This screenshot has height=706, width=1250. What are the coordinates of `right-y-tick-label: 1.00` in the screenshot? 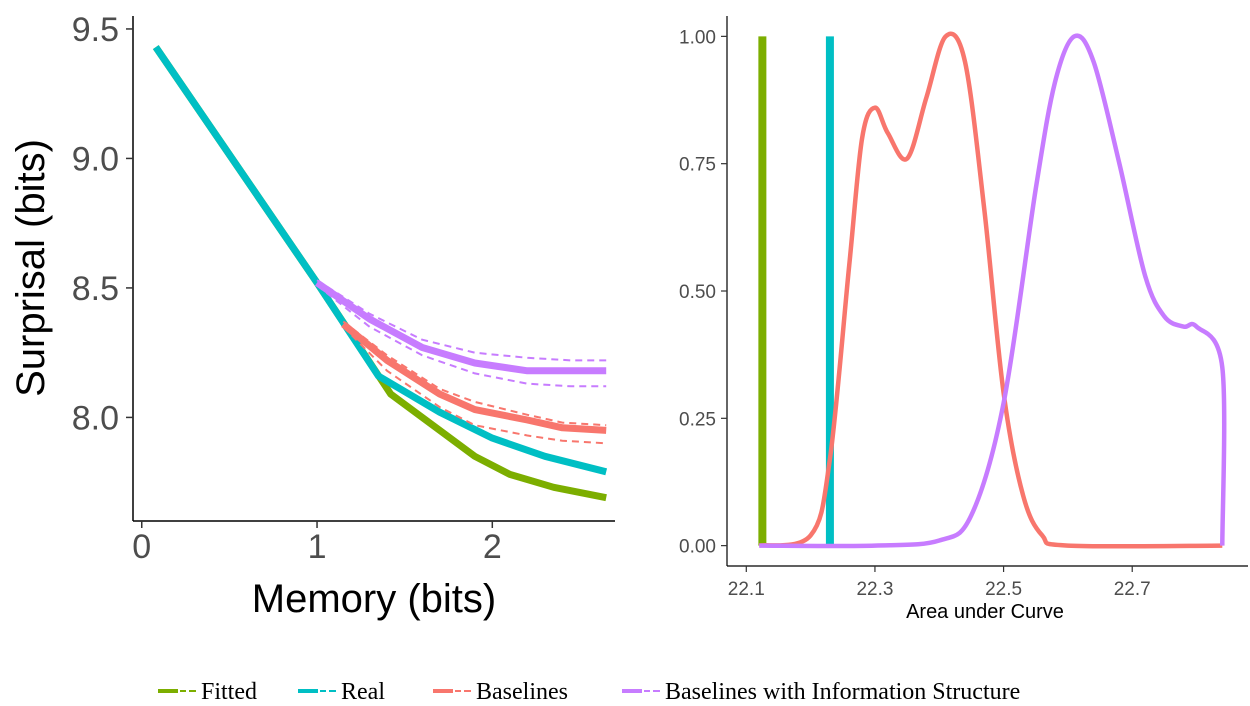 It's located at (697, 37).